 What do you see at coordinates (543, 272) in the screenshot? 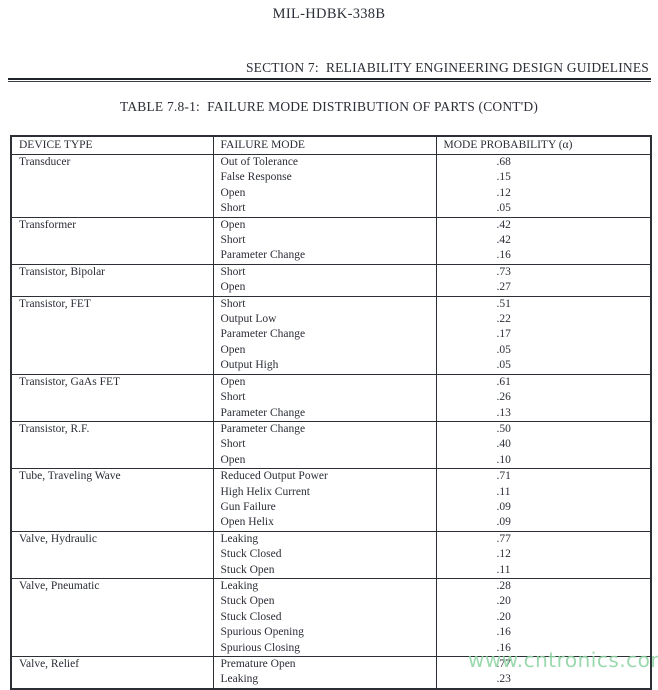
I see `mode-probability-cell: .73` at bounding box center [543, 272].